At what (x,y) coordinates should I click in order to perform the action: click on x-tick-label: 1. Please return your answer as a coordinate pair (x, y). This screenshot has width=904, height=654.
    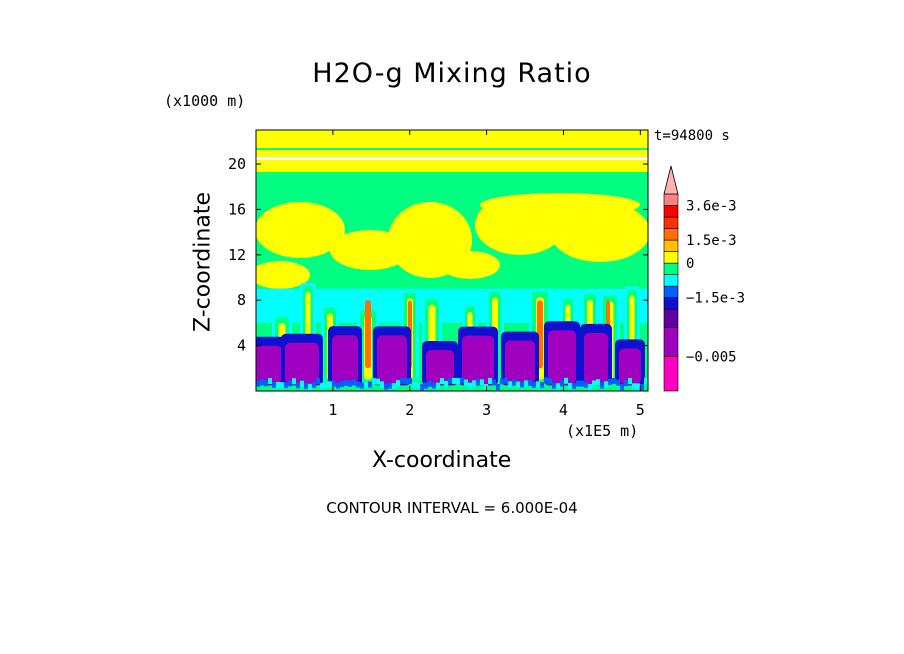
    Looking at the image, I should click on (332, 410).